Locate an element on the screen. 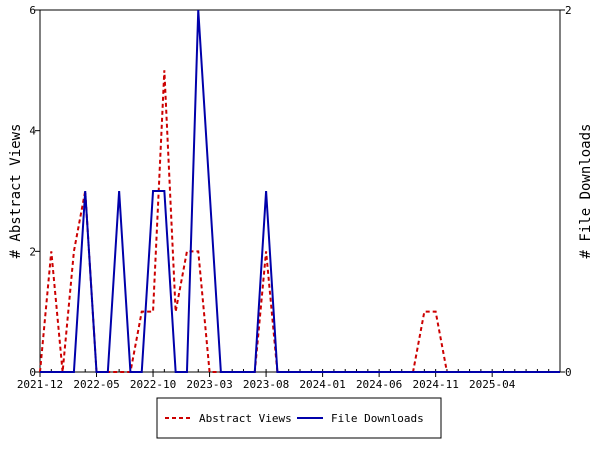  x-tick-label: 2024-11 is located at coordinates (435, 384).